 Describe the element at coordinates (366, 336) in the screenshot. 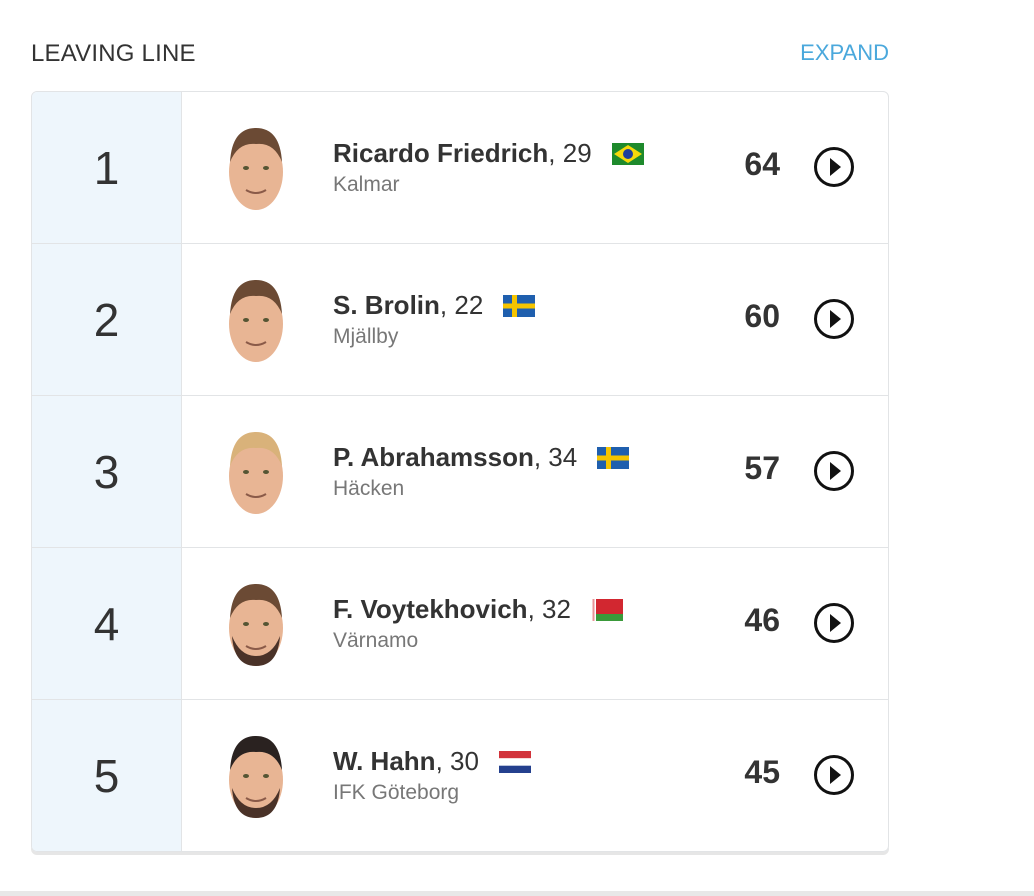

I see `player-team: Mjällby` at that location.